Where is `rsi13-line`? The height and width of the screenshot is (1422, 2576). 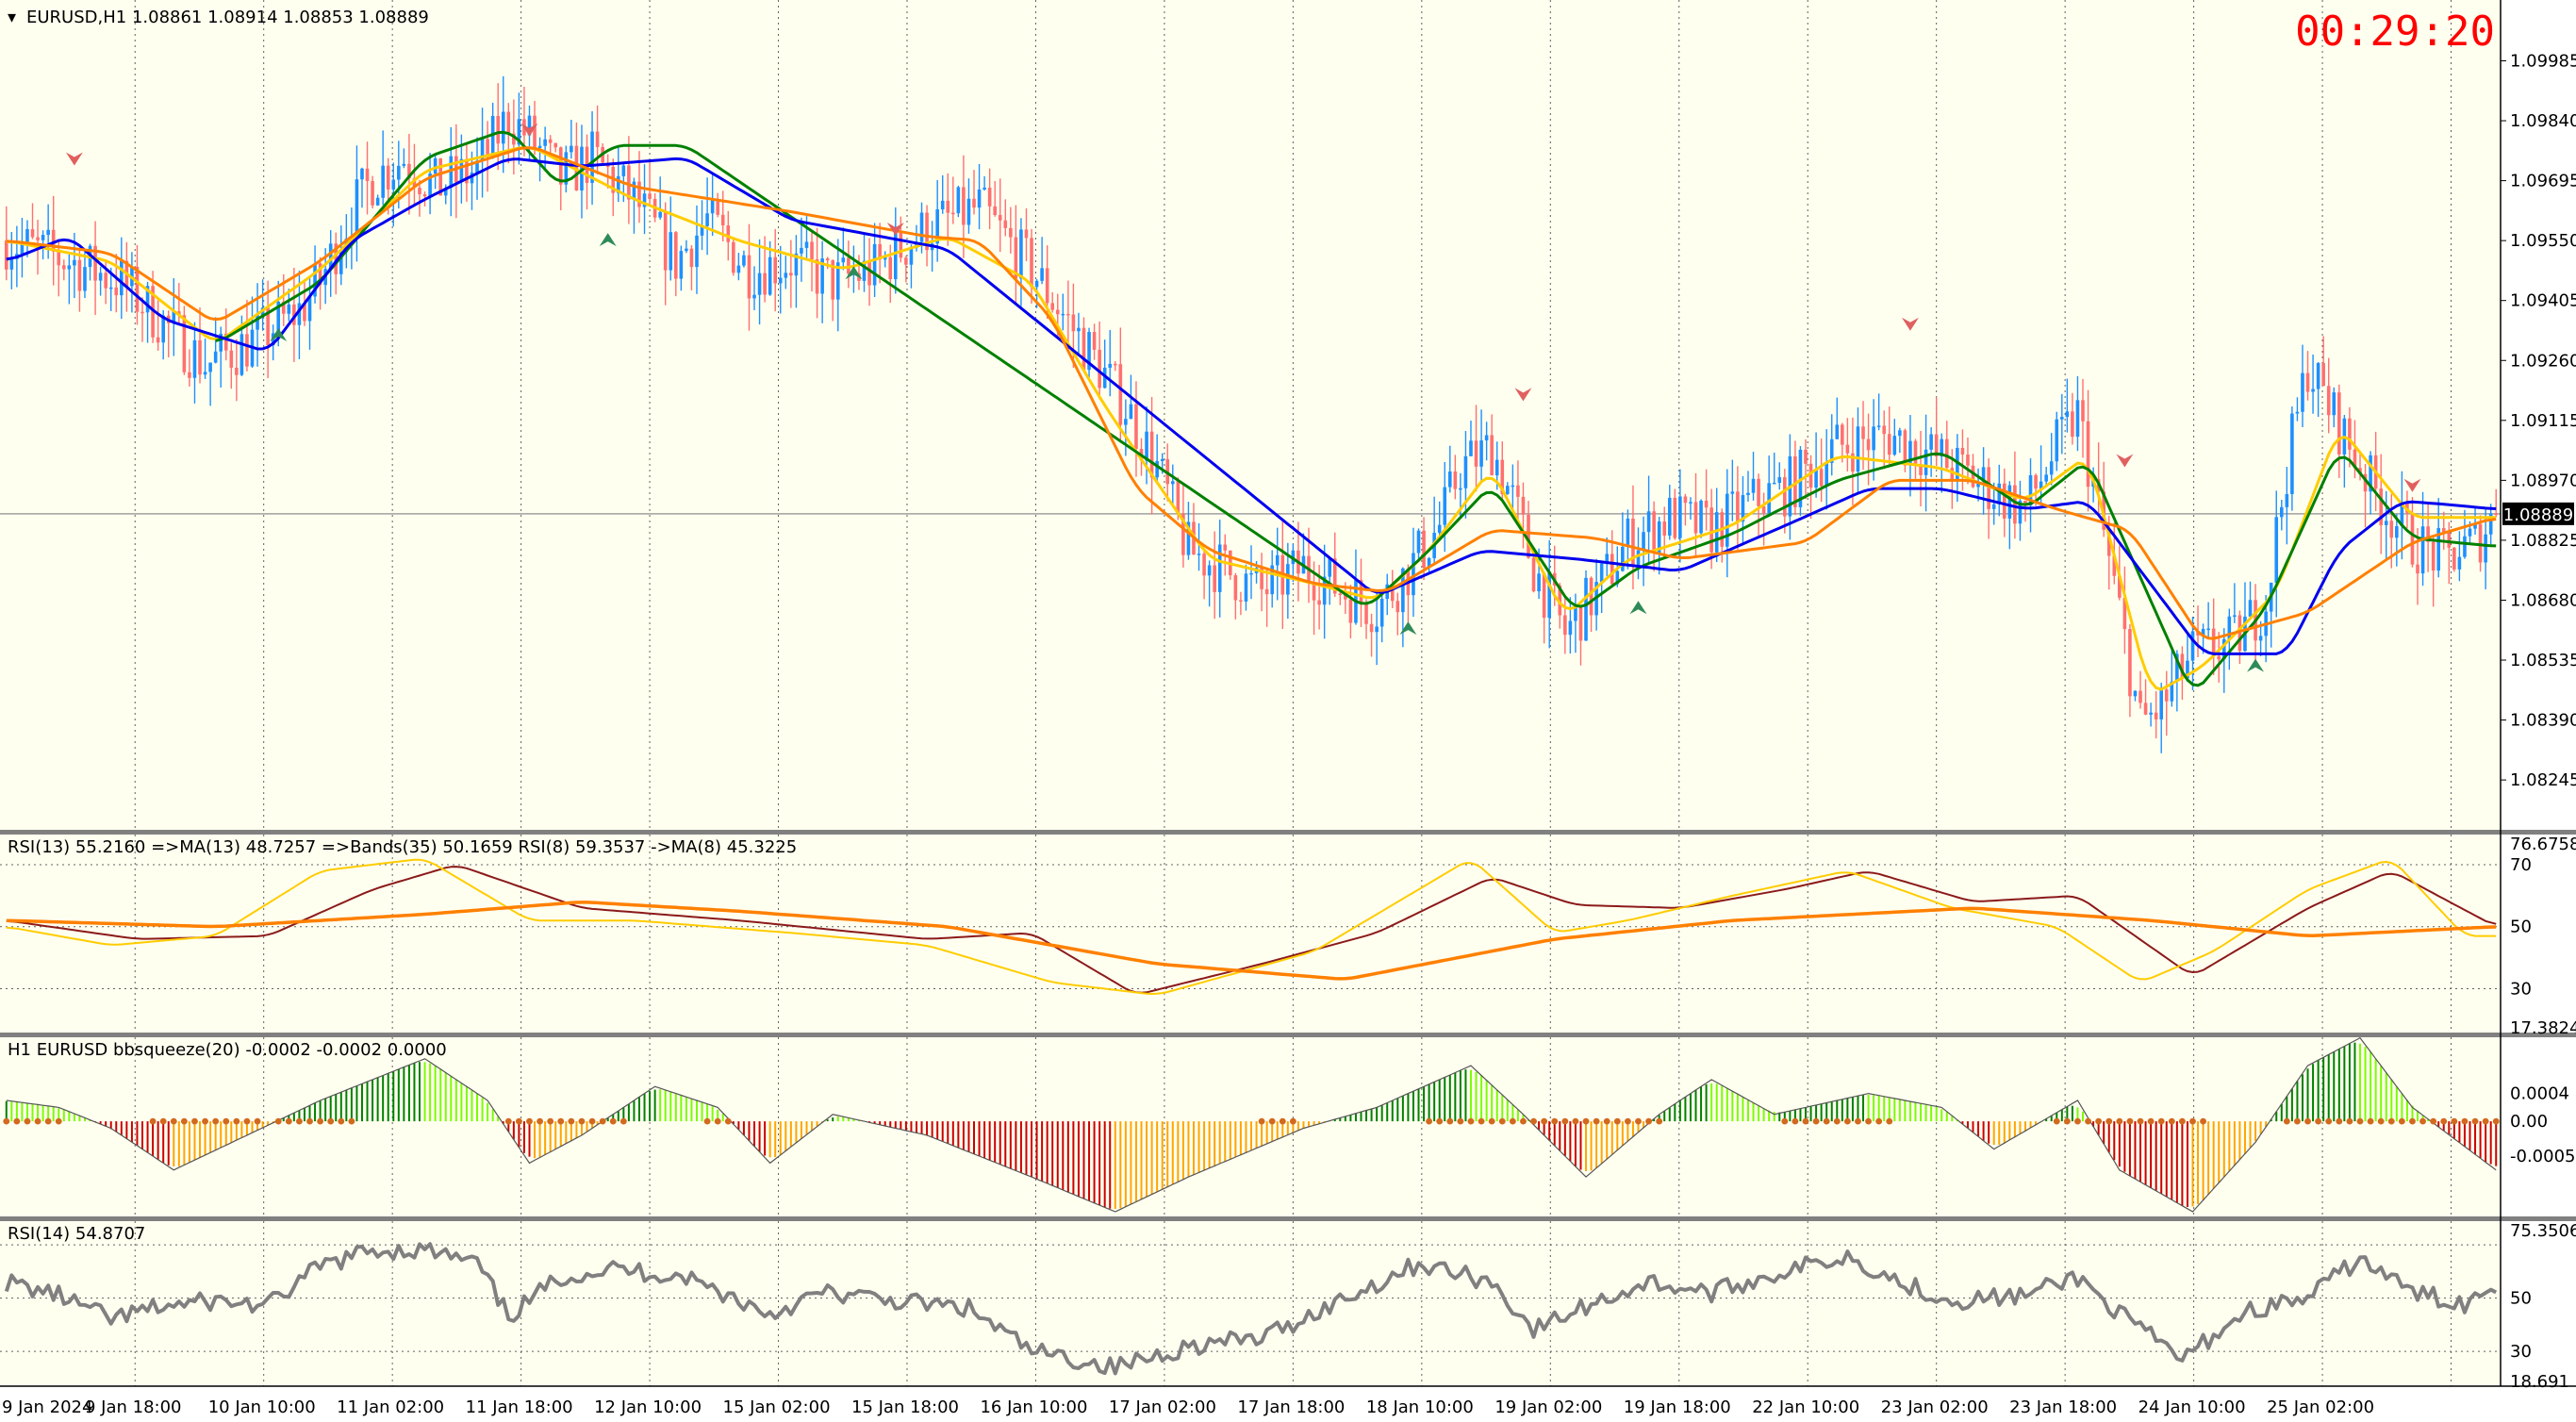
rsi13-line is located at coordinates (1251, 941).